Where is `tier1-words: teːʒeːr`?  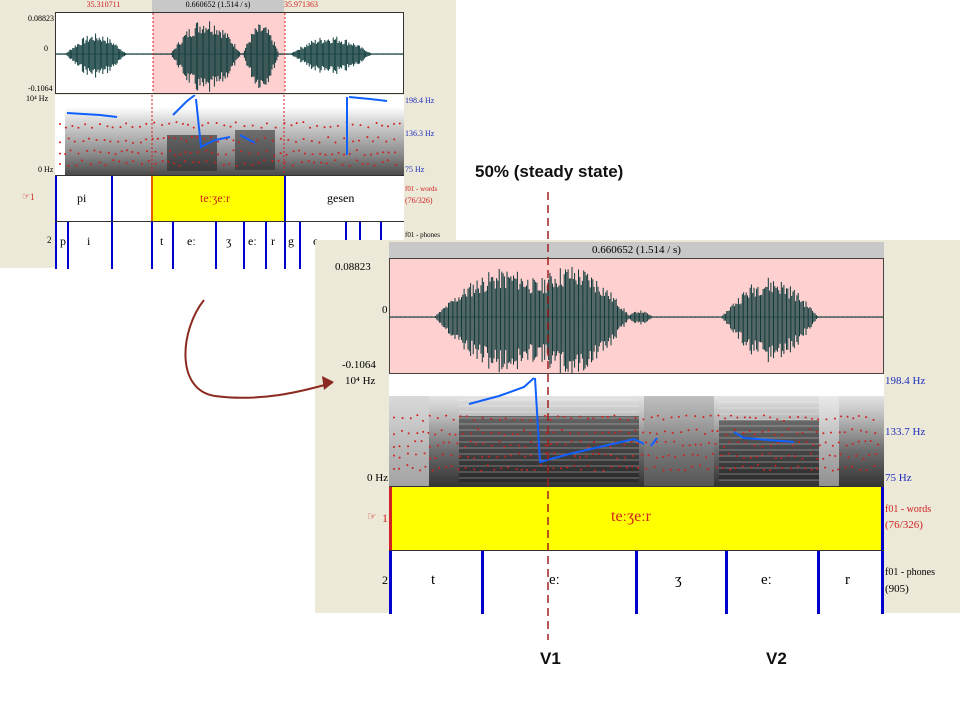 tier1-words: teːʒeːr is located at coordinates (636, 518).